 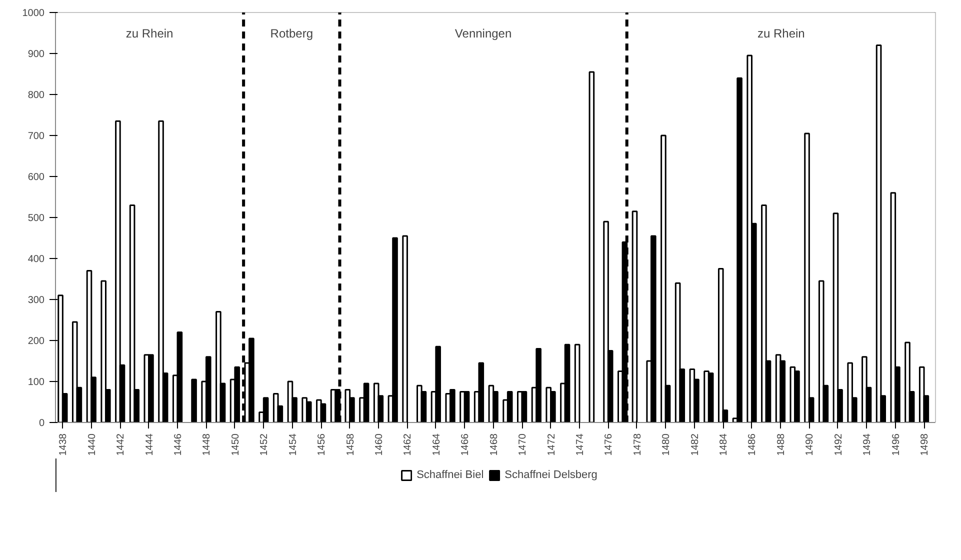 I want to click on x-tick-label: 1460, so click(x=379, y=444).